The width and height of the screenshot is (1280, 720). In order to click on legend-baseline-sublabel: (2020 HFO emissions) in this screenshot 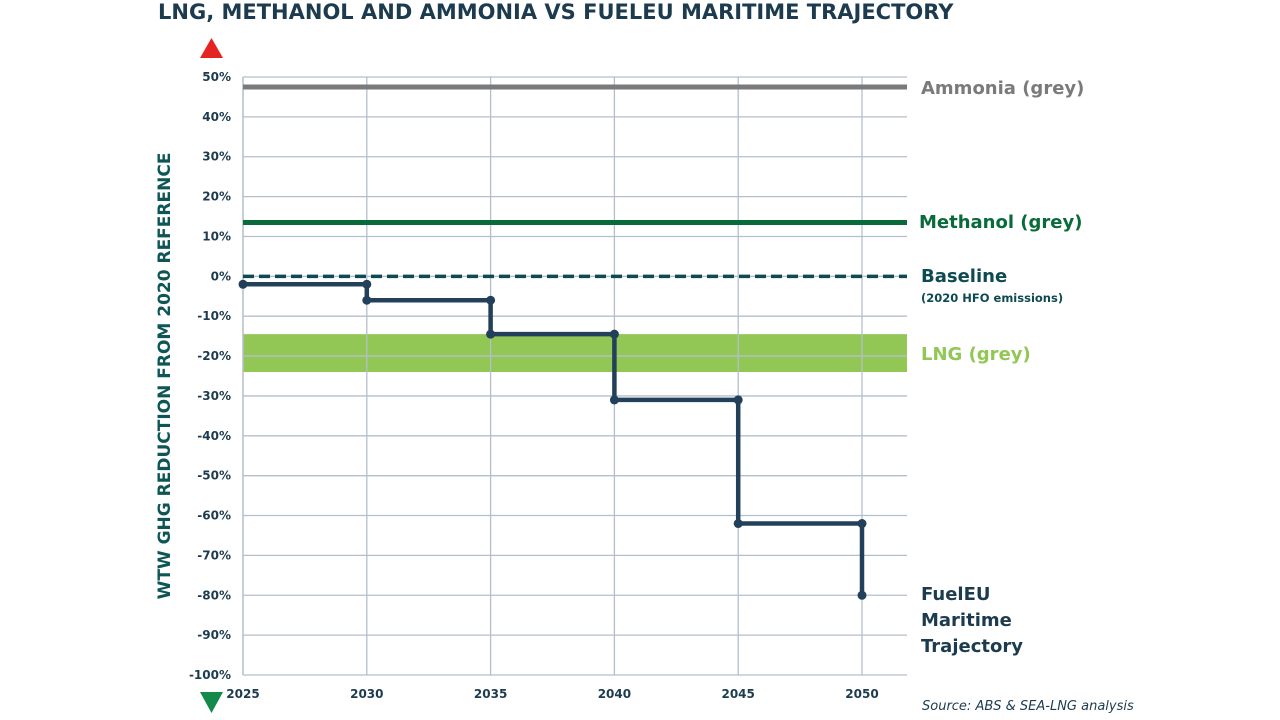, I will do `click(992, 298)`.